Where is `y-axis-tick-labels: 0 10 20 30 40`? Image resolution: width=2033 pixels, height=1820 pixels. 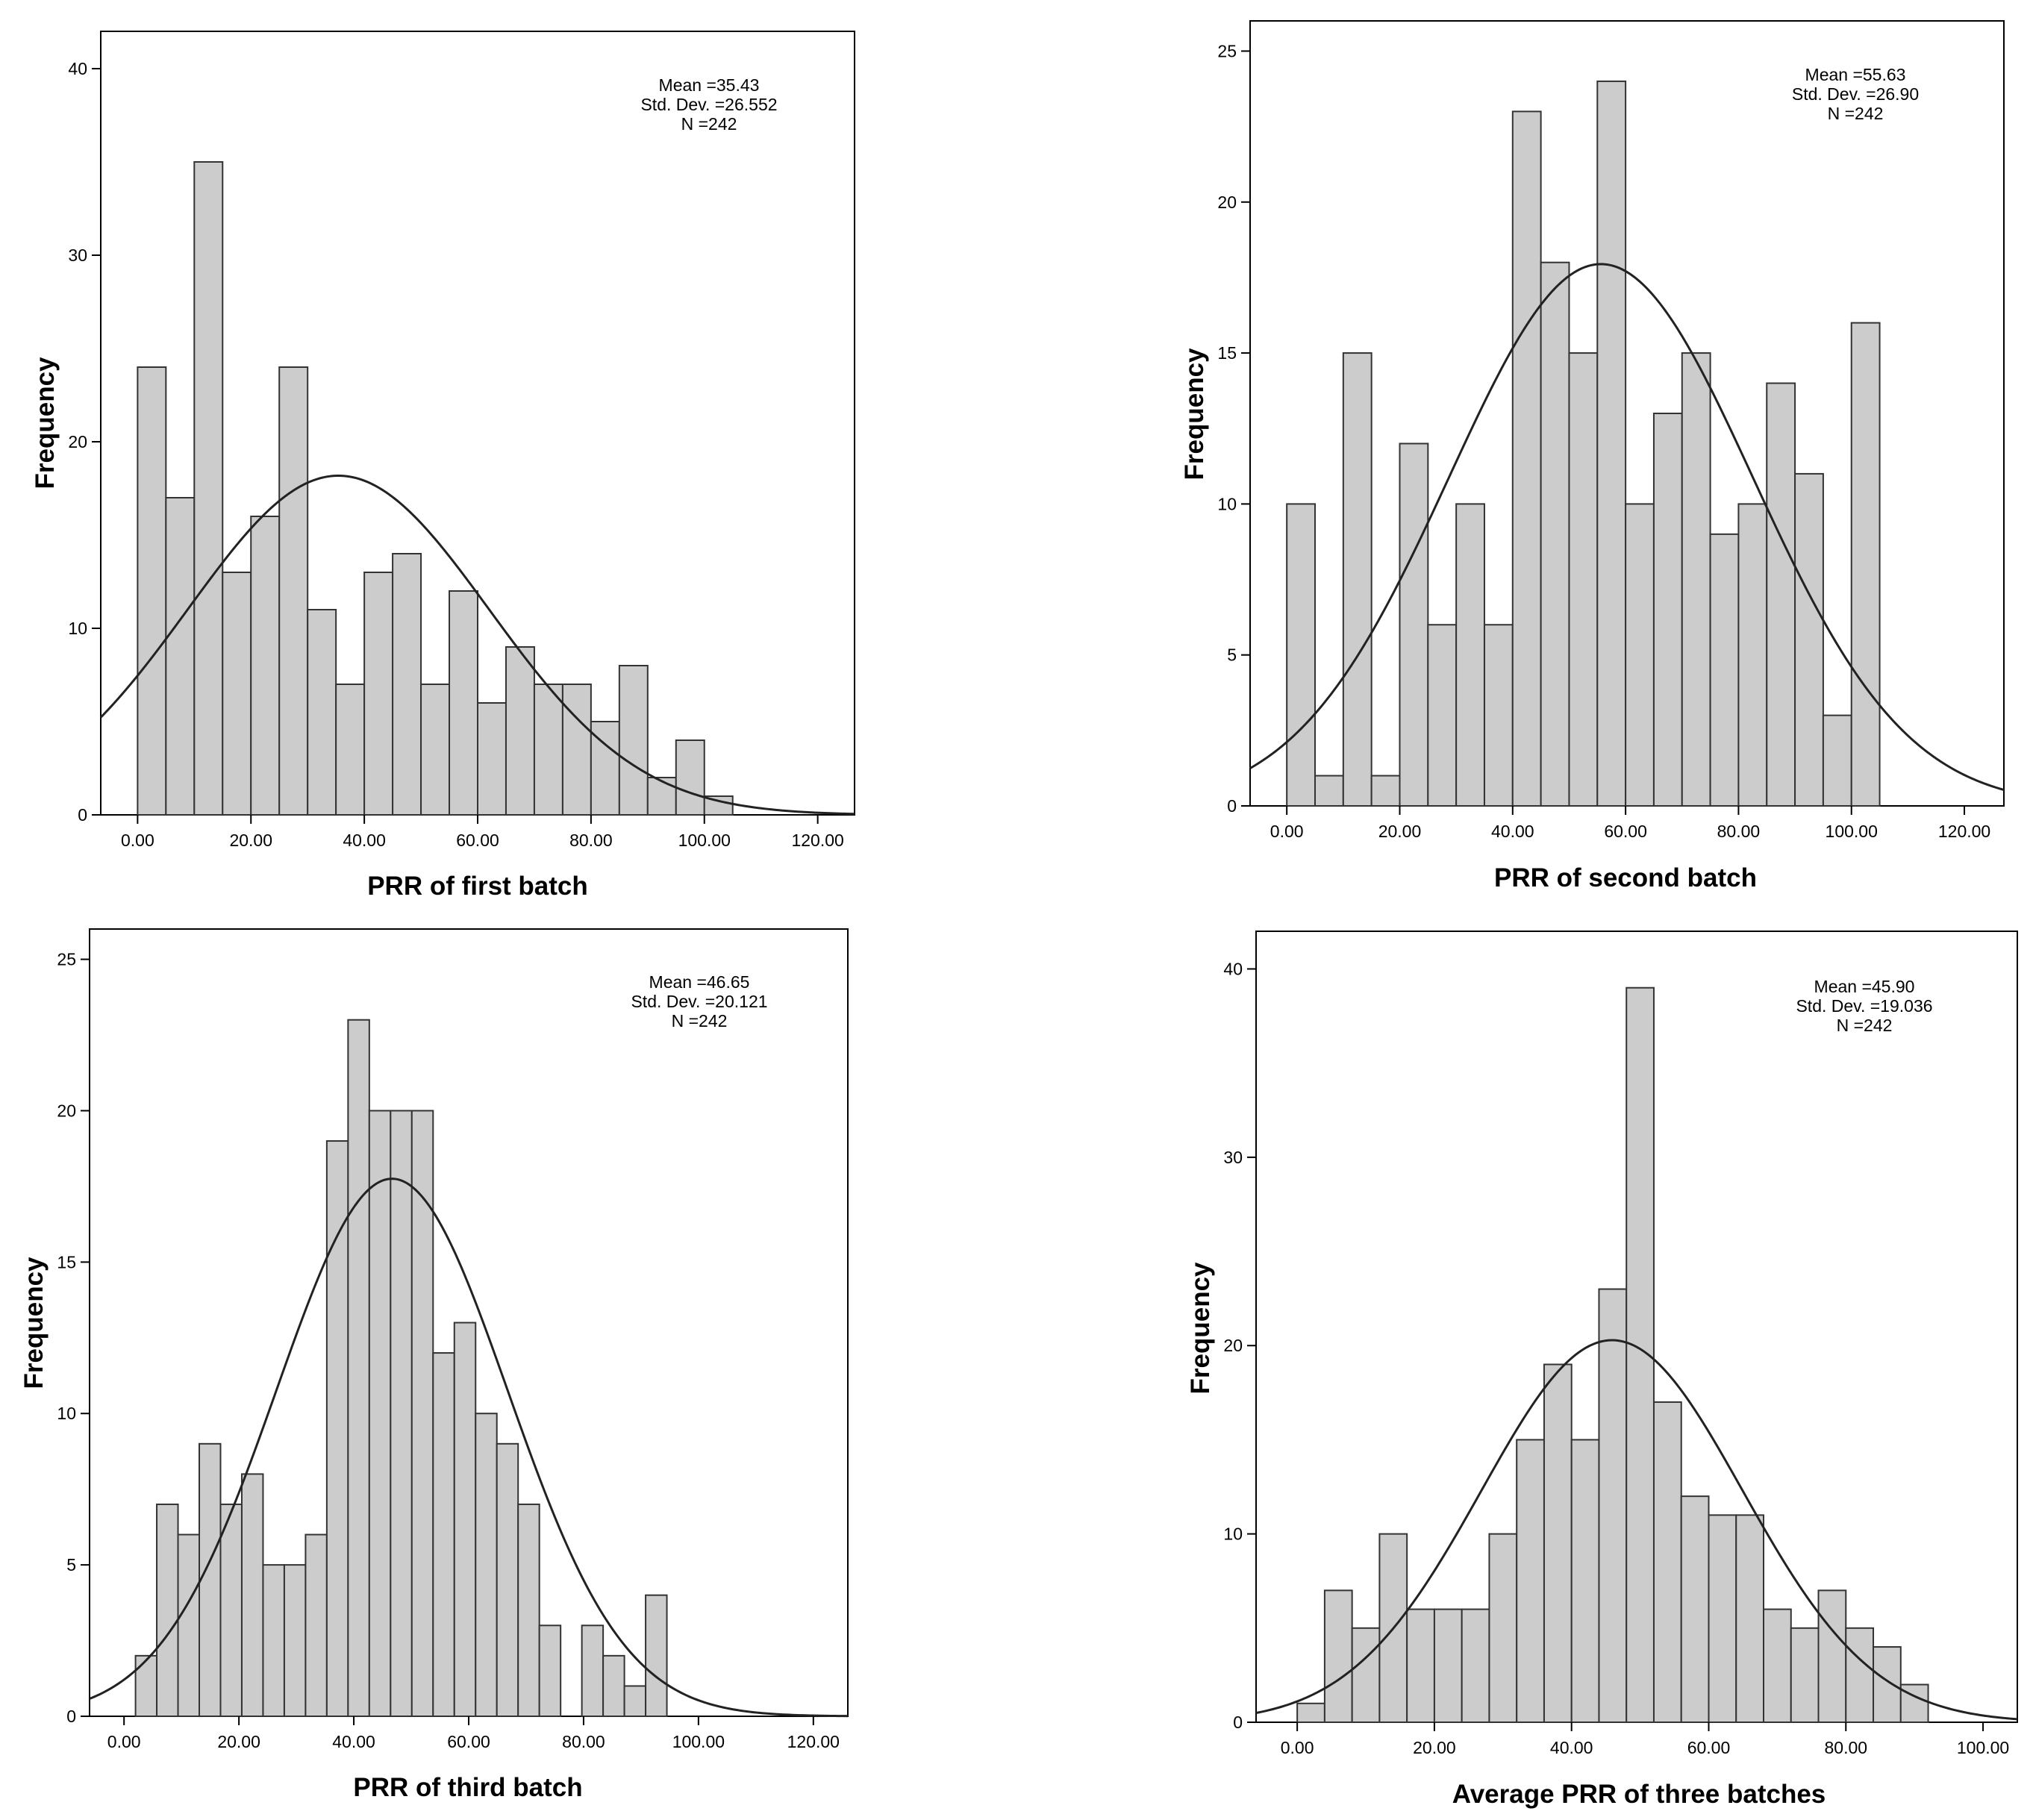 y-axis-tick-labels: 0 10 20 30 40 is located at coordinates (84, 442).